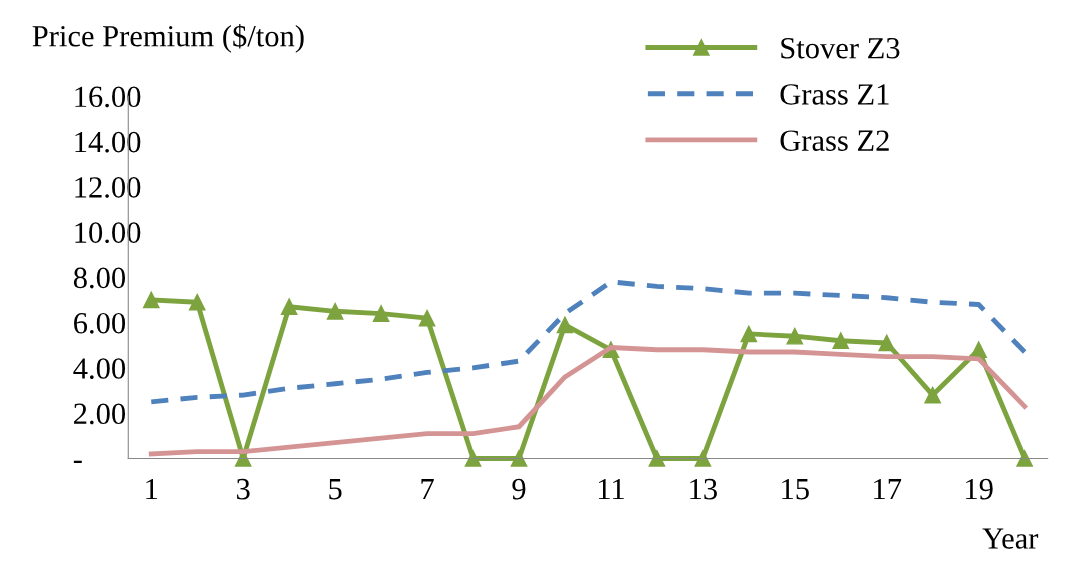  Describe the element at coordinates (840, 48) in the screenshot. I see `legend-label: Stover Z3` at that location.